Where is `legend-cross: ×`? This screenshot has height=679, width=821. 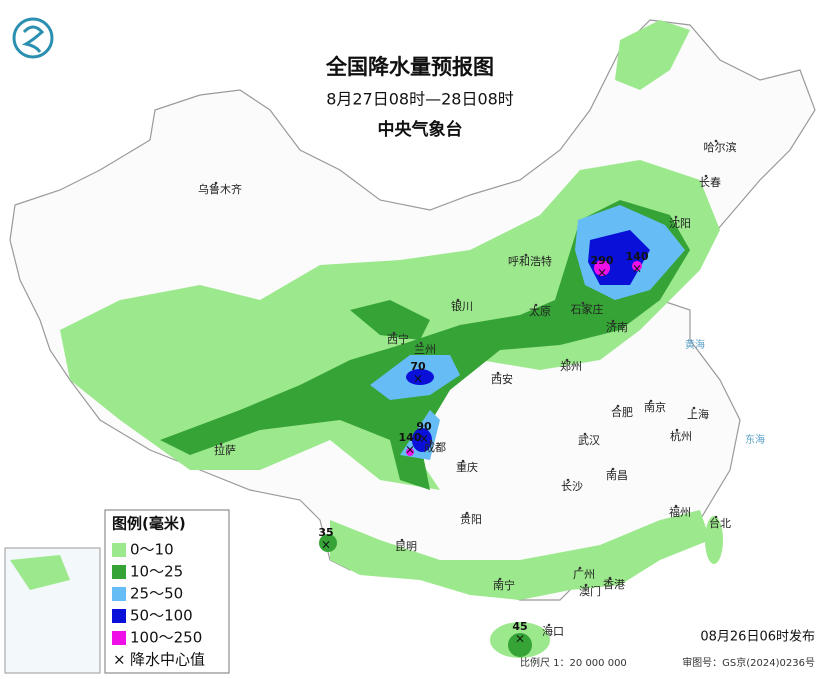
legend-cross: × is located at coordinates (119, 660).